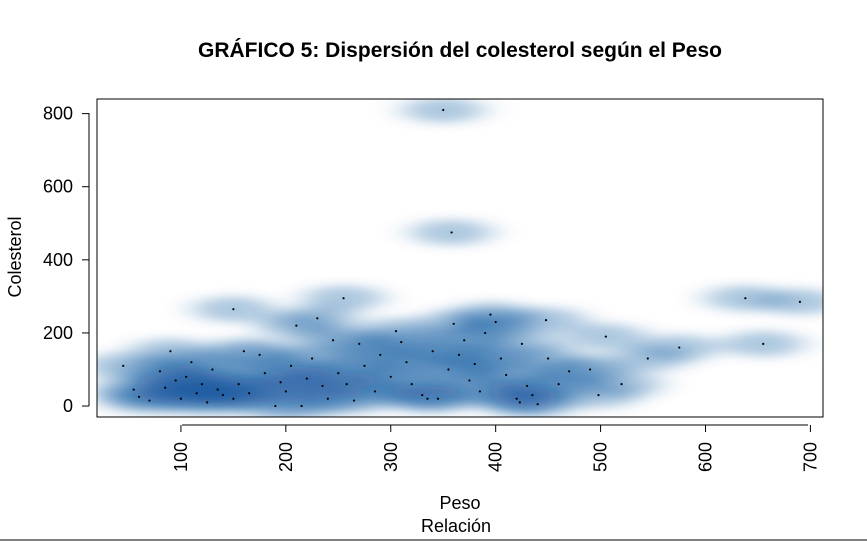 This screenshot has height=541, width=867. Describe the element at coordinates (391, 457) in the screenshot. I see `x-tick-label: 300` at that location.